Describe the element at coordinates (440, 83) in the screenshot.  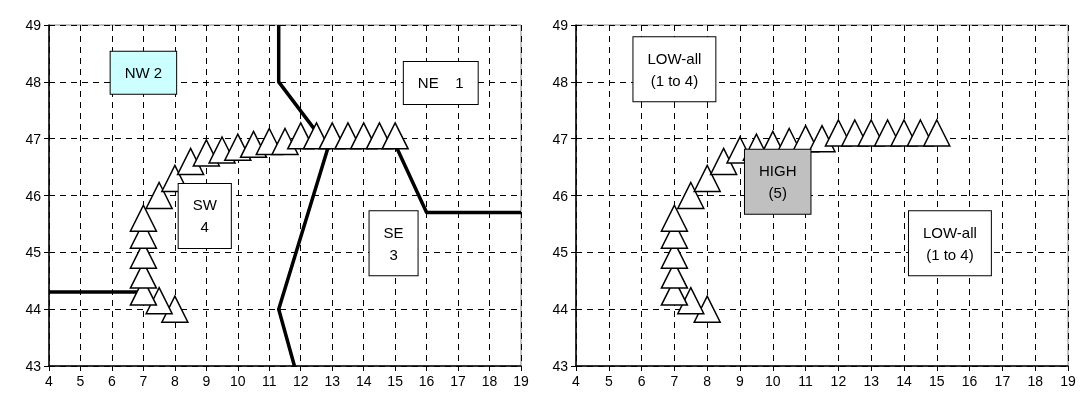
I see `annotation: NE 1` at that location.